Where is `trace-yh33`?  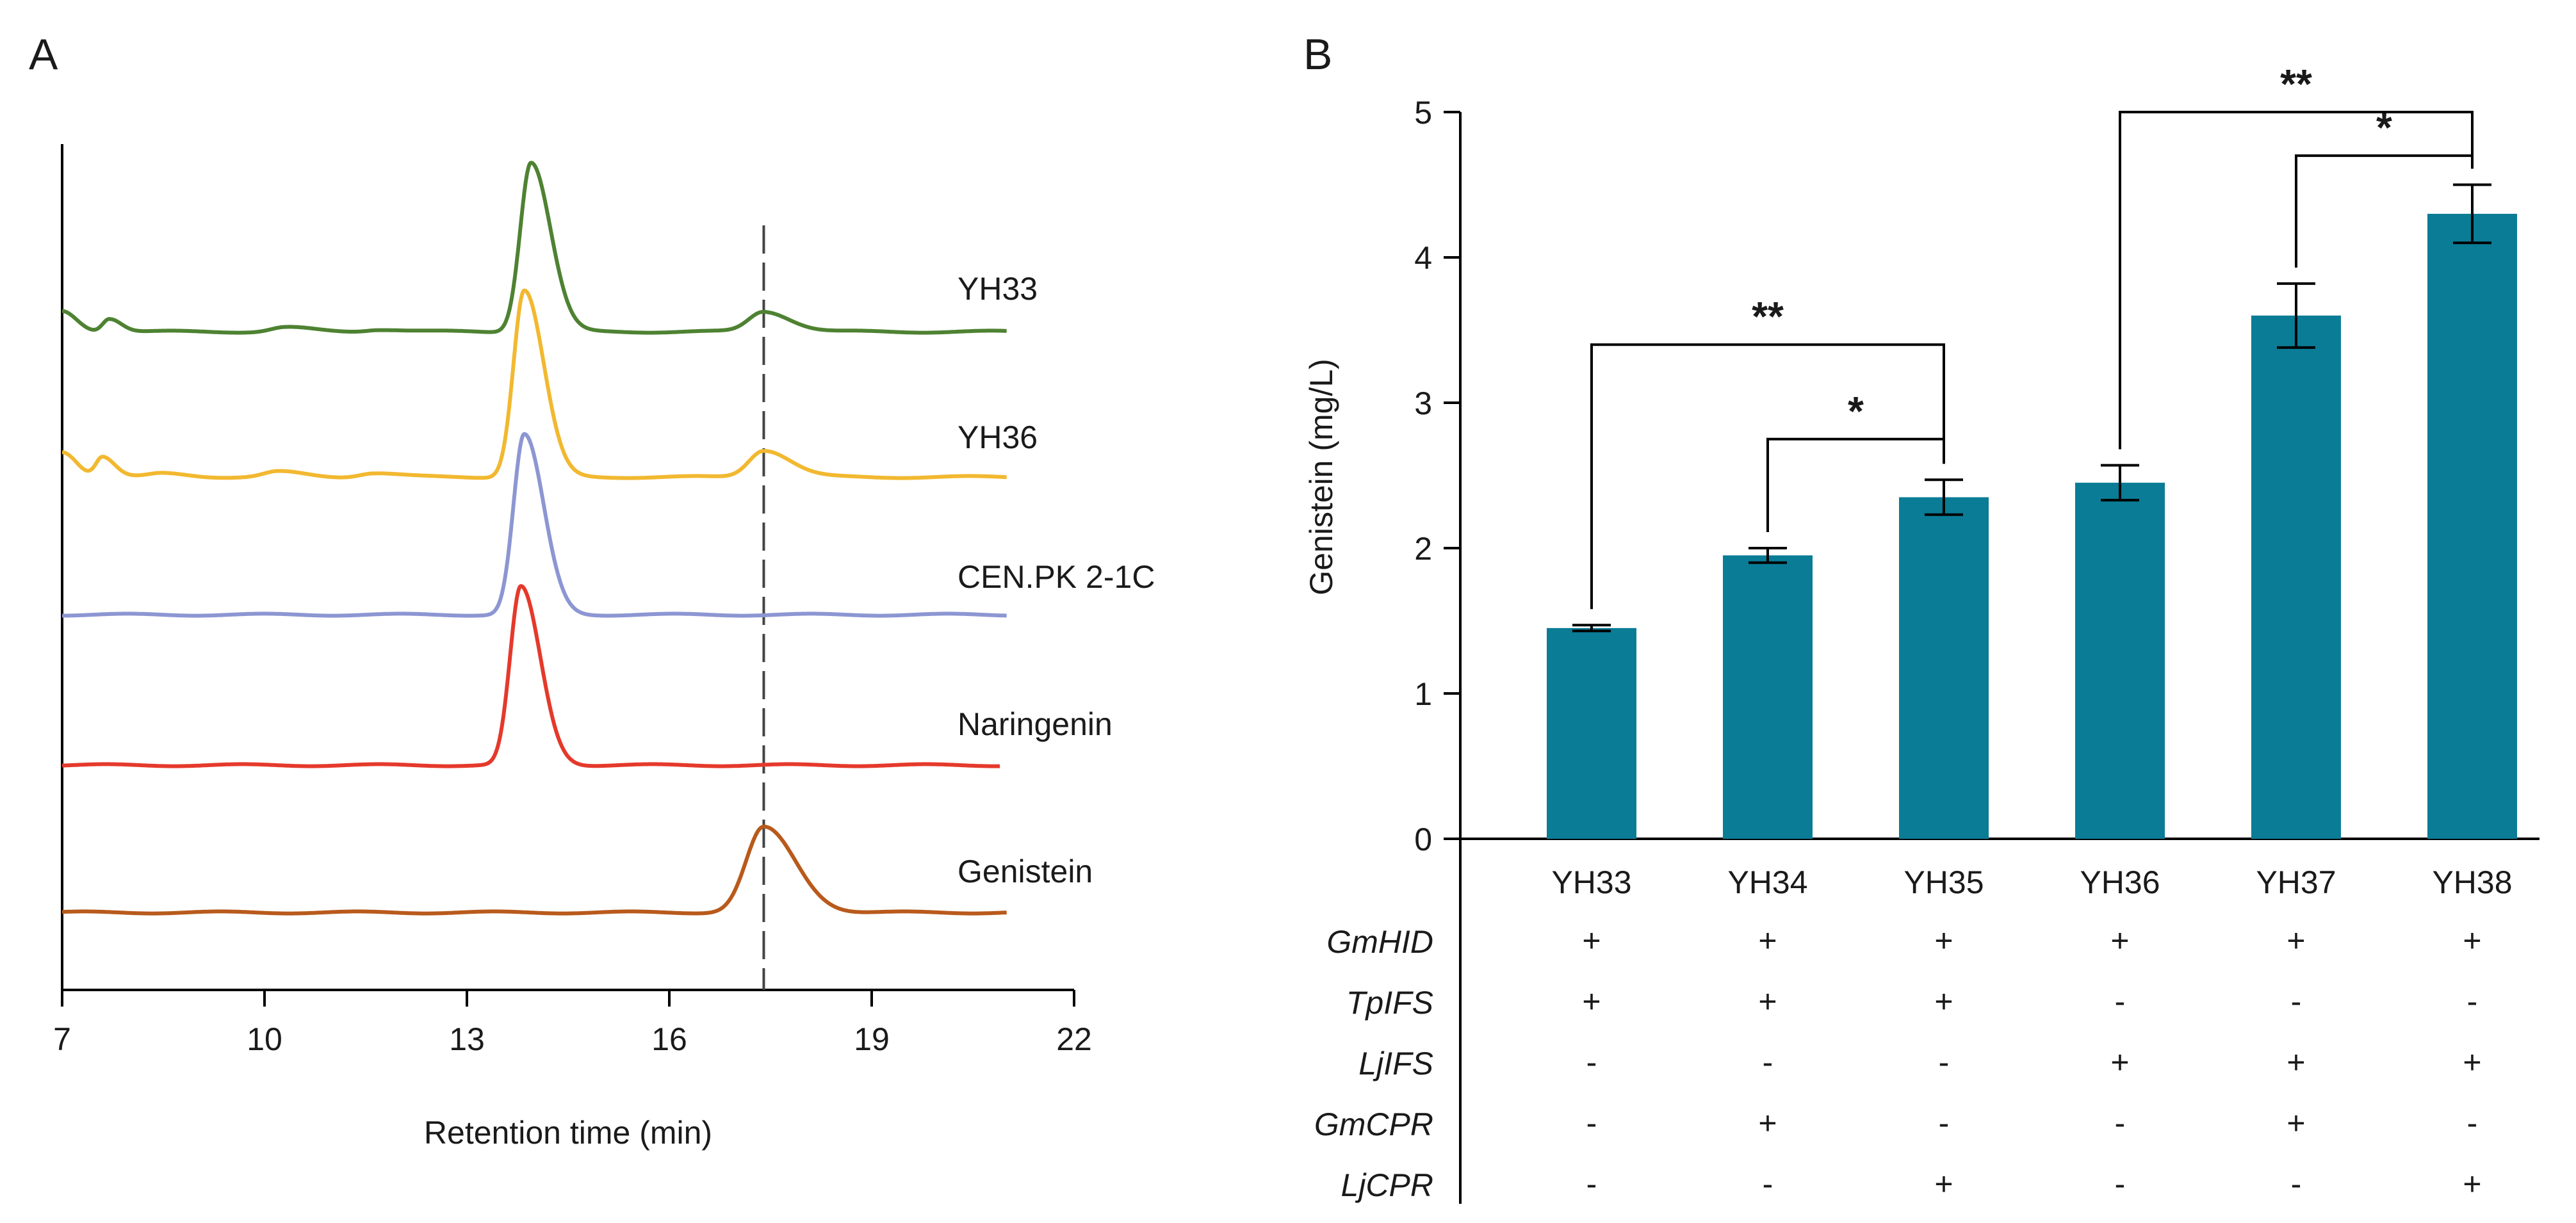
trace-yh33 is located at coordinates (534, 248).